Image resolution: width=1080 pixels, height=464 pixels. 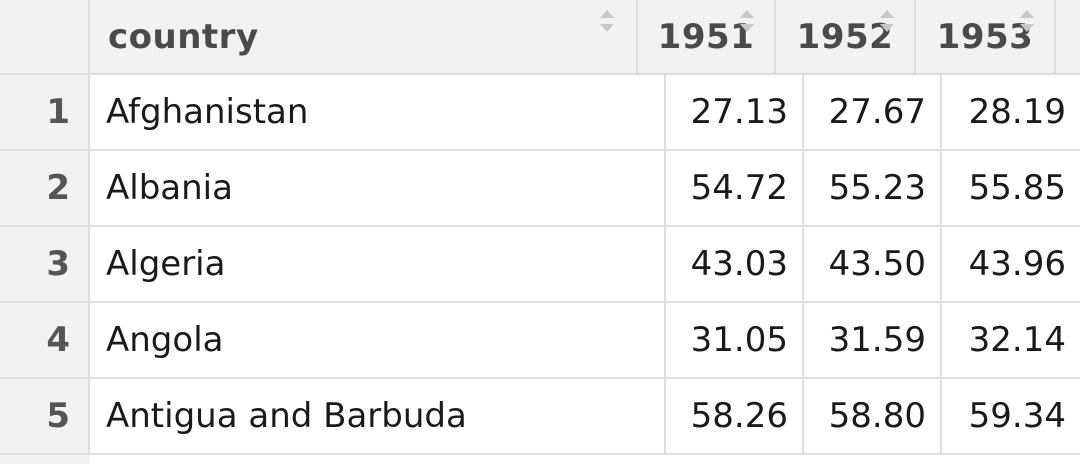 What do you see at coordinates (873, 188) in the screenshot?
I see `cell-1952: 55.23` at bounding box center [873, 188].